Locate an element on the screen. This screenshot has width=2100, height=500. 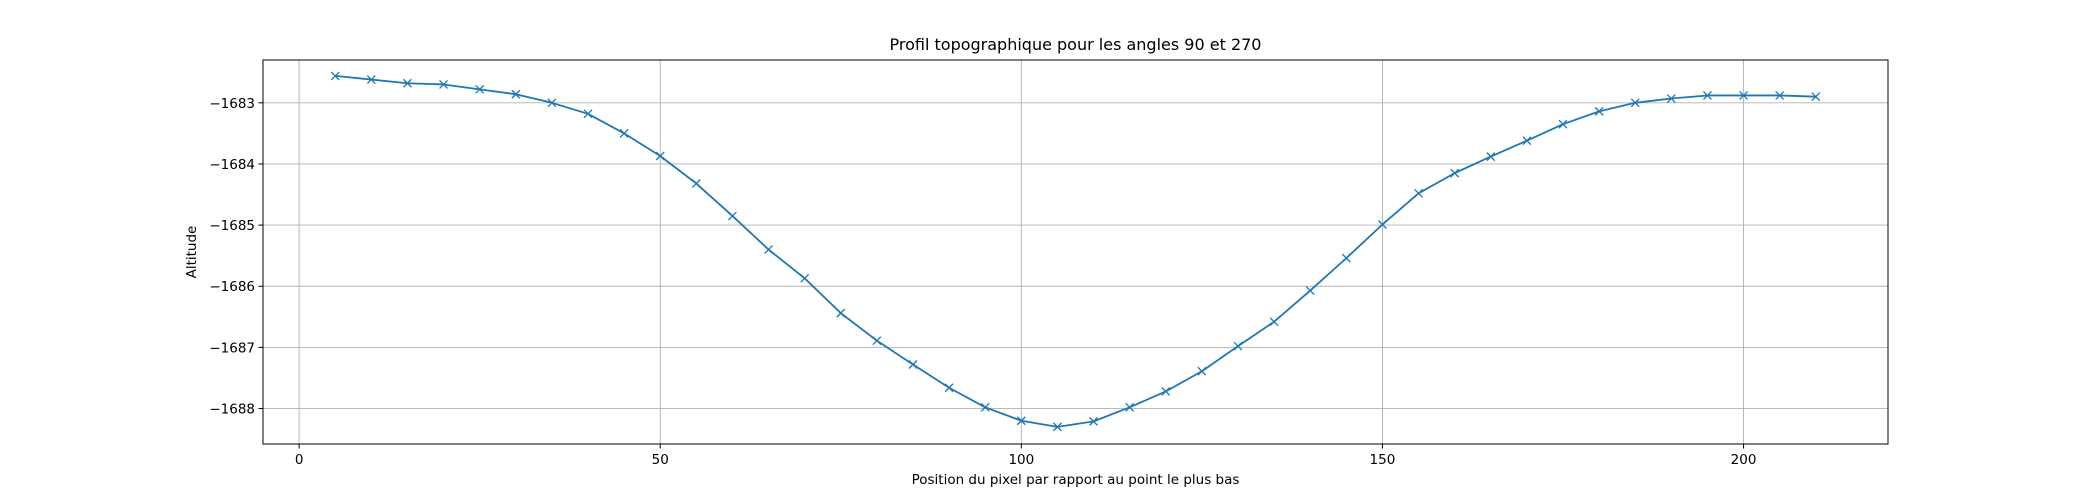
y-tick-label: −1683 is located at coordinates (232, 104).